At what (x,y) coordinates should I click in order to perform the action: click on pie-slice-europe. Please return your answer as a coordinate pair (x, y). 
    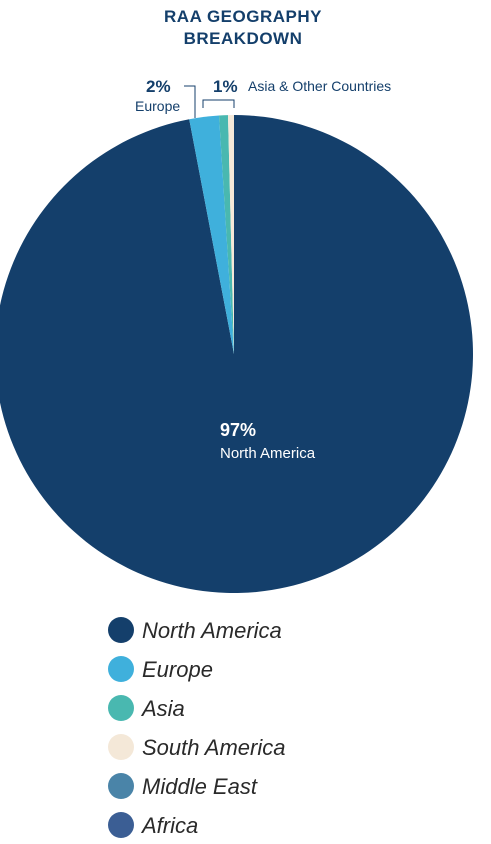
    Looking at the image, I should click on (211, 234).